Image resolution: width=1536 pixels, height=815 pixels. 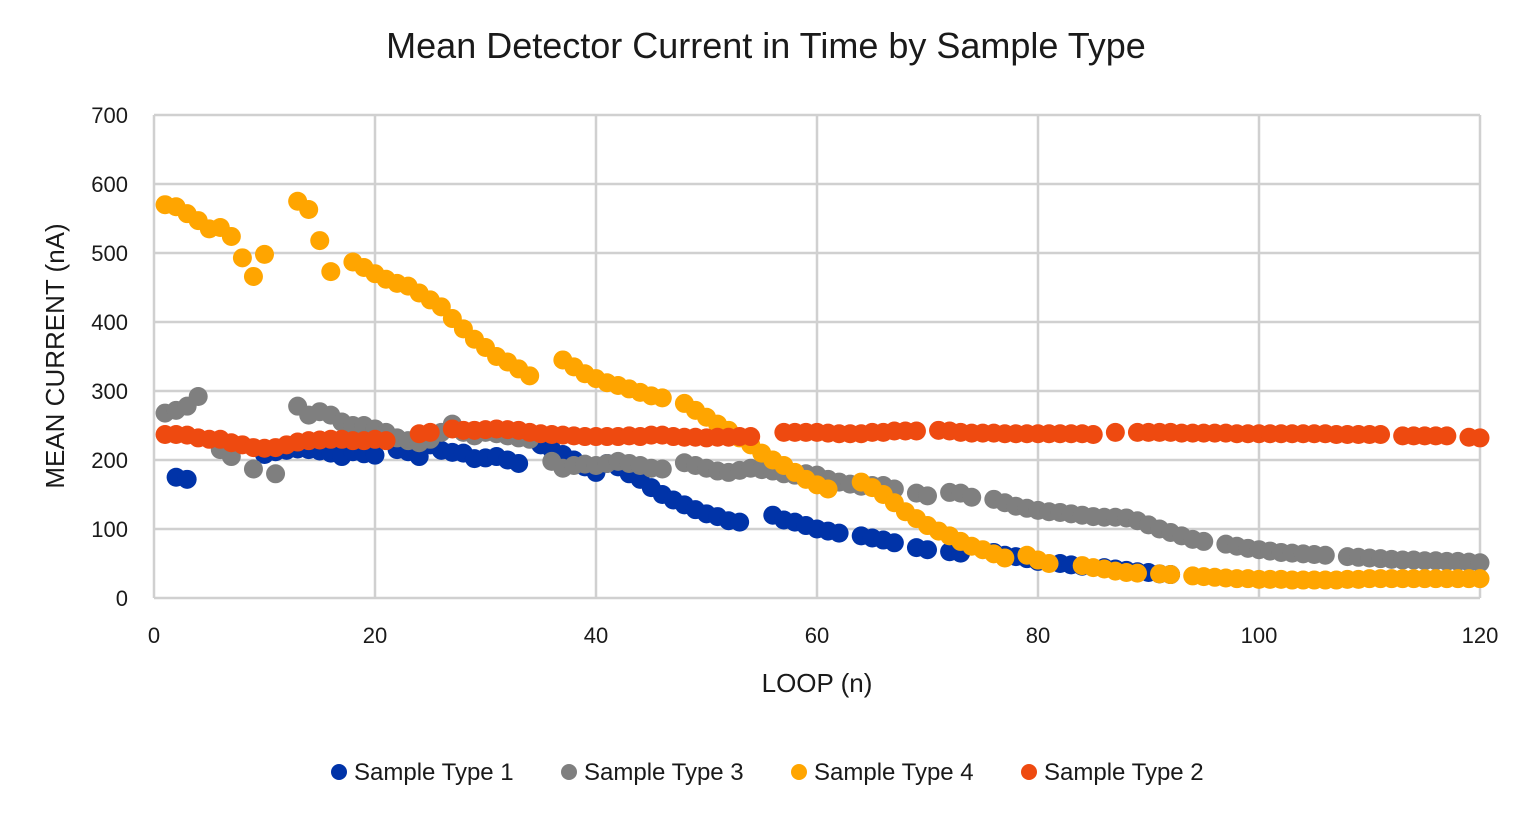 What do you see at coordinates (817, 683) in the screenshot?
I see `x-axis-label: LOOP (n)` at bounding box center [817, 683].